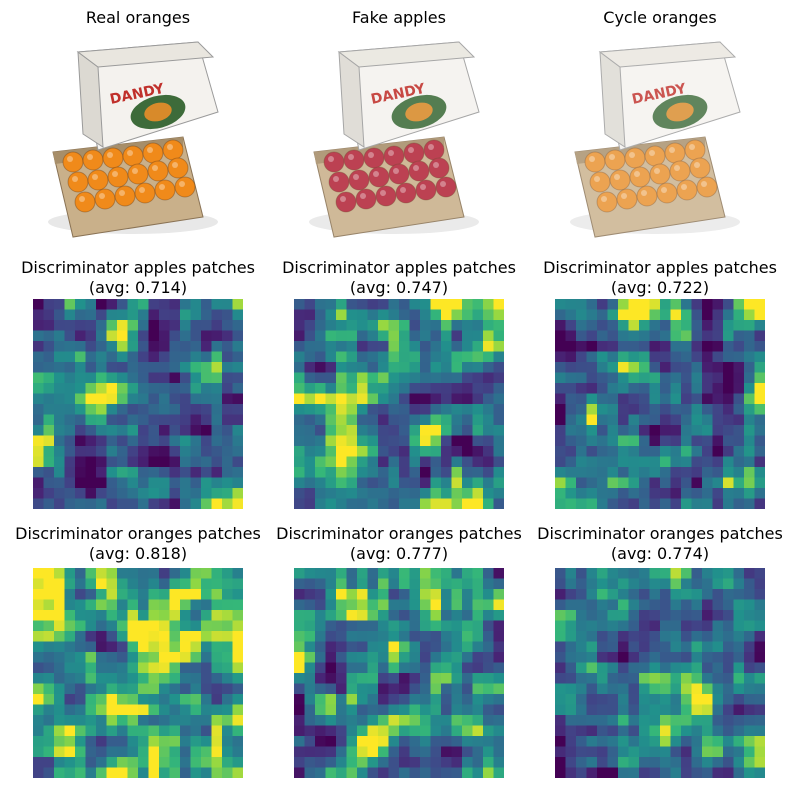 The image size is (797, 789). Describe the element at coordinates (399, 17) in the screenshot. I see `title-fake-apples: Fake apples` at that location.